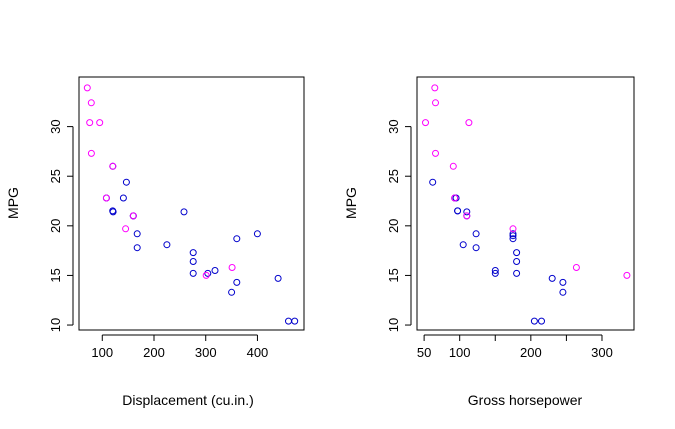 The height and width of the screenshot is (429, 675). What do you see at coordinates (515, 347) in the screenshot?
I see `x-axis: 50 100 200 300` at bounding box center [515, 347].